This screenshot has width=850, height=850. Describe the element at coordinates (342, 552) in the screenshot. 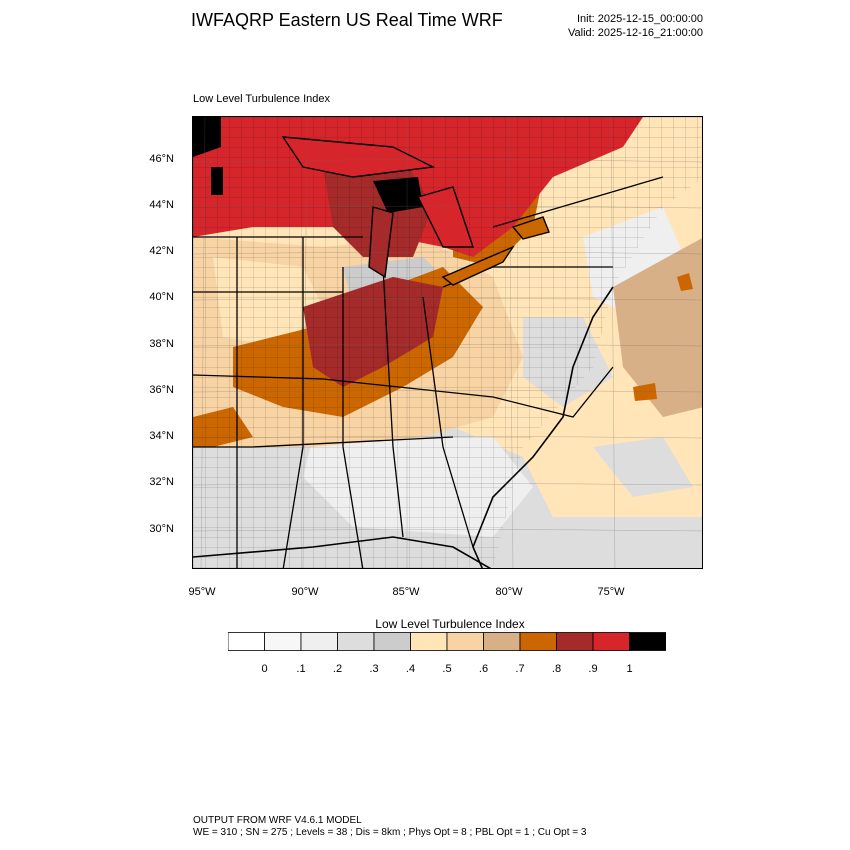

I see `gulf-coastline` at that location.